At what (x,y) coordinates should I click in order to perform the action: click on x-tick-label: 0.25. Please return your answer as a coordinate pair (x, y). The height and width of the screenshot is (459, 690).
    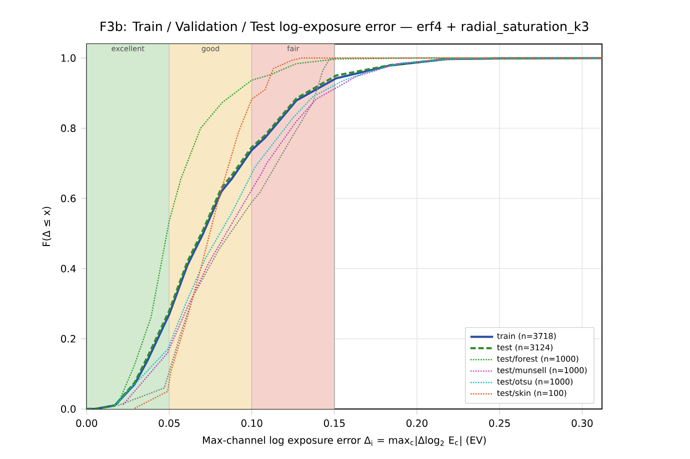
    Looking at the image, I should click on (499, 423).